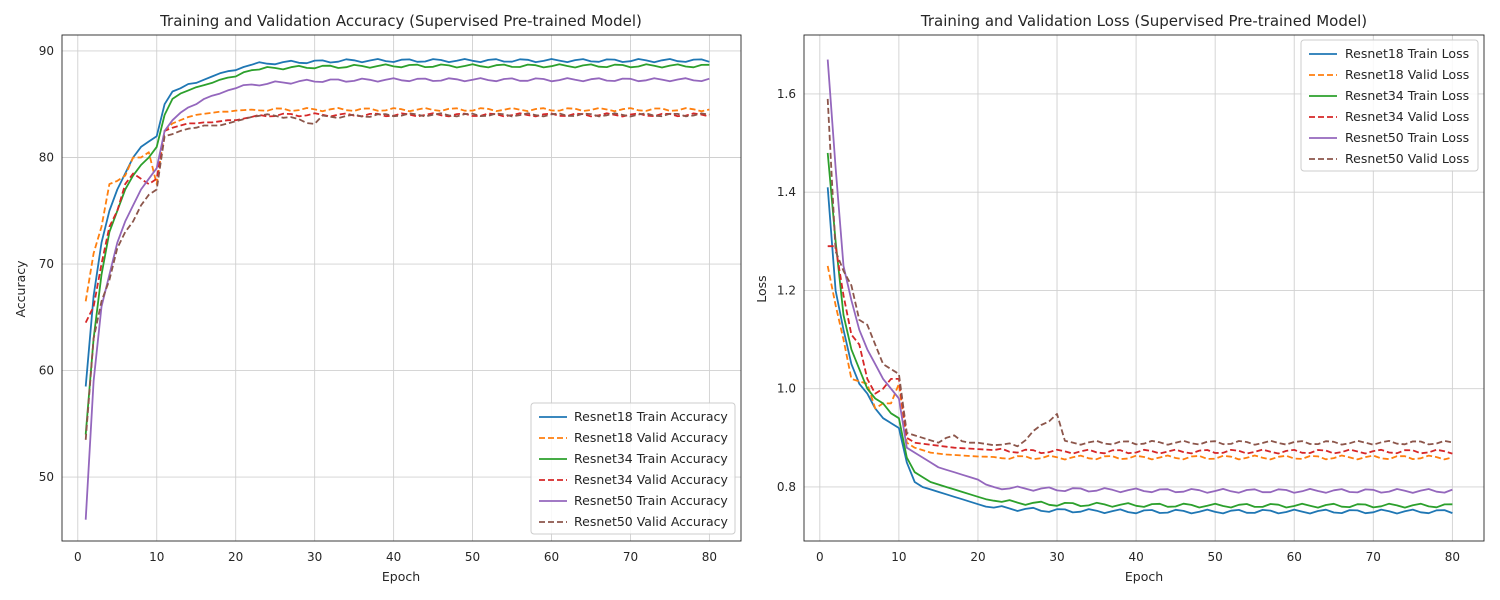 The image size is (1500, 600). What do you see at coordinates (46, 51) in the screenshot?
I see `accuracy-y-tick-label: 90` at bounding box center [46, 51].